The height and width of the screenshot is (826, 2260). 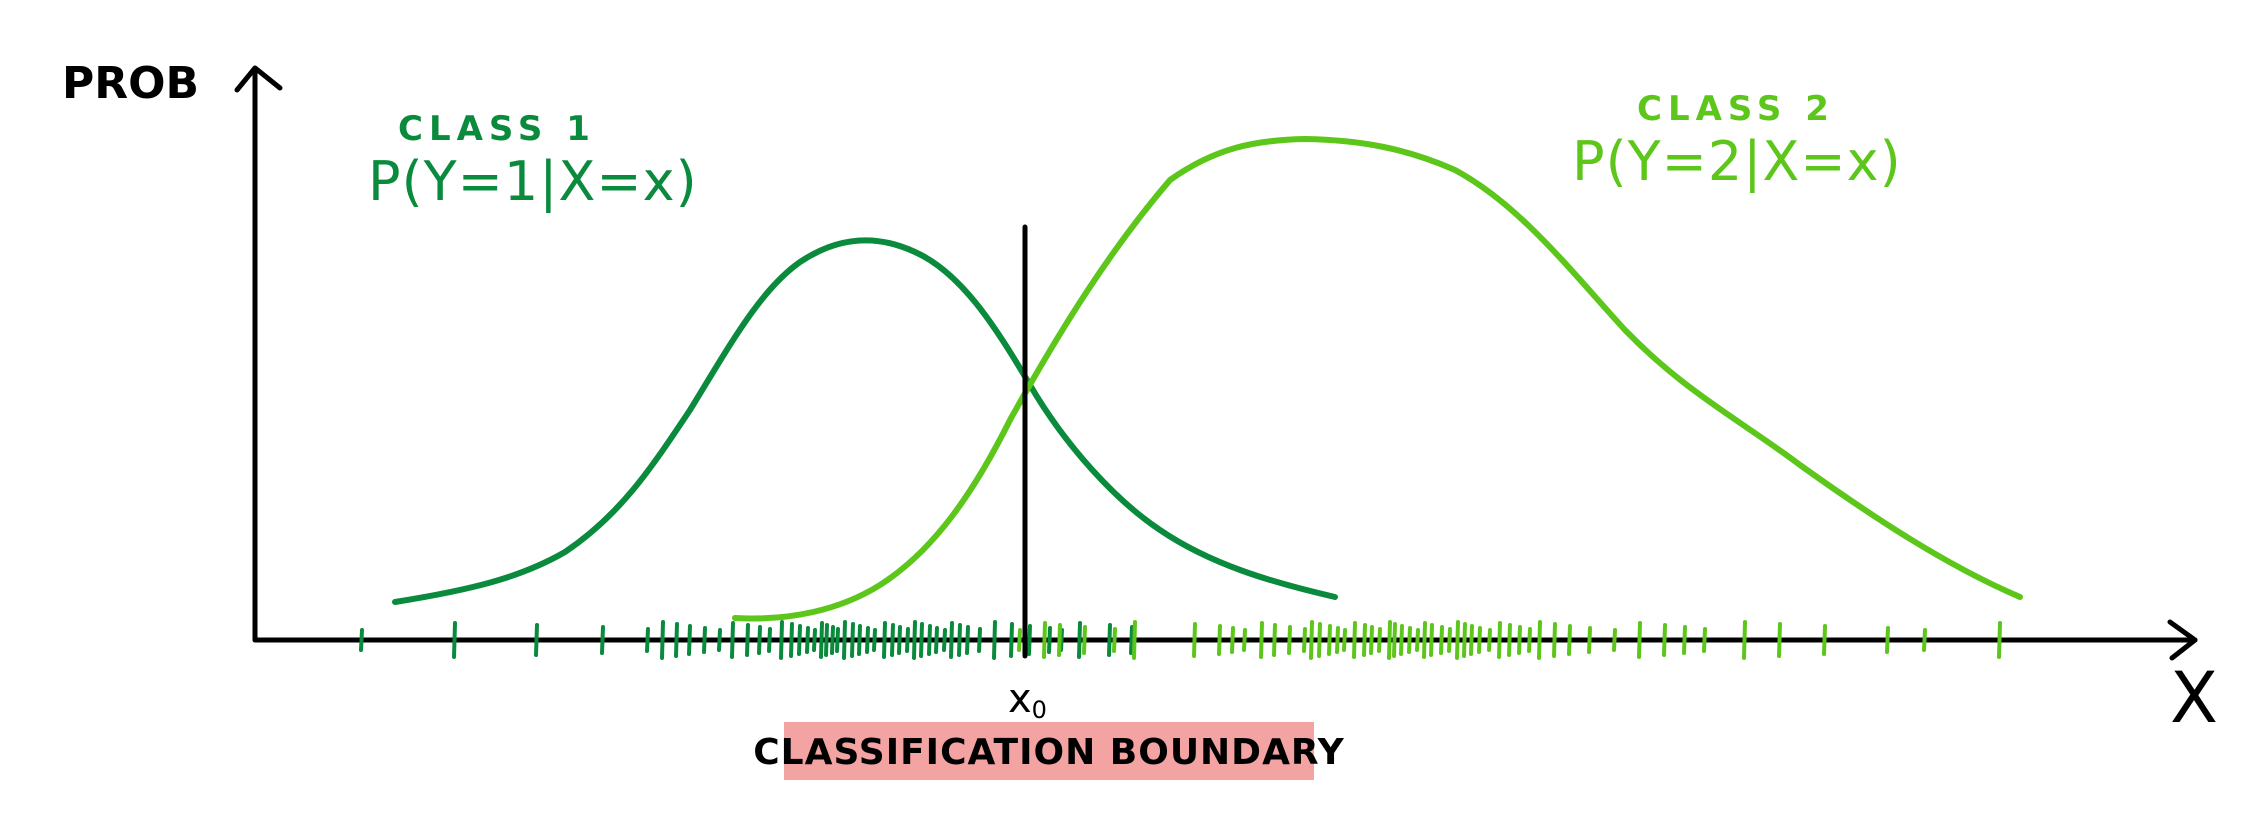 What do you see at coordinates (1049, 752) in the screenshot?
I see `boundary-label: CLASSIFICATION BOUNDARY` at bounding box center [1049, 752].